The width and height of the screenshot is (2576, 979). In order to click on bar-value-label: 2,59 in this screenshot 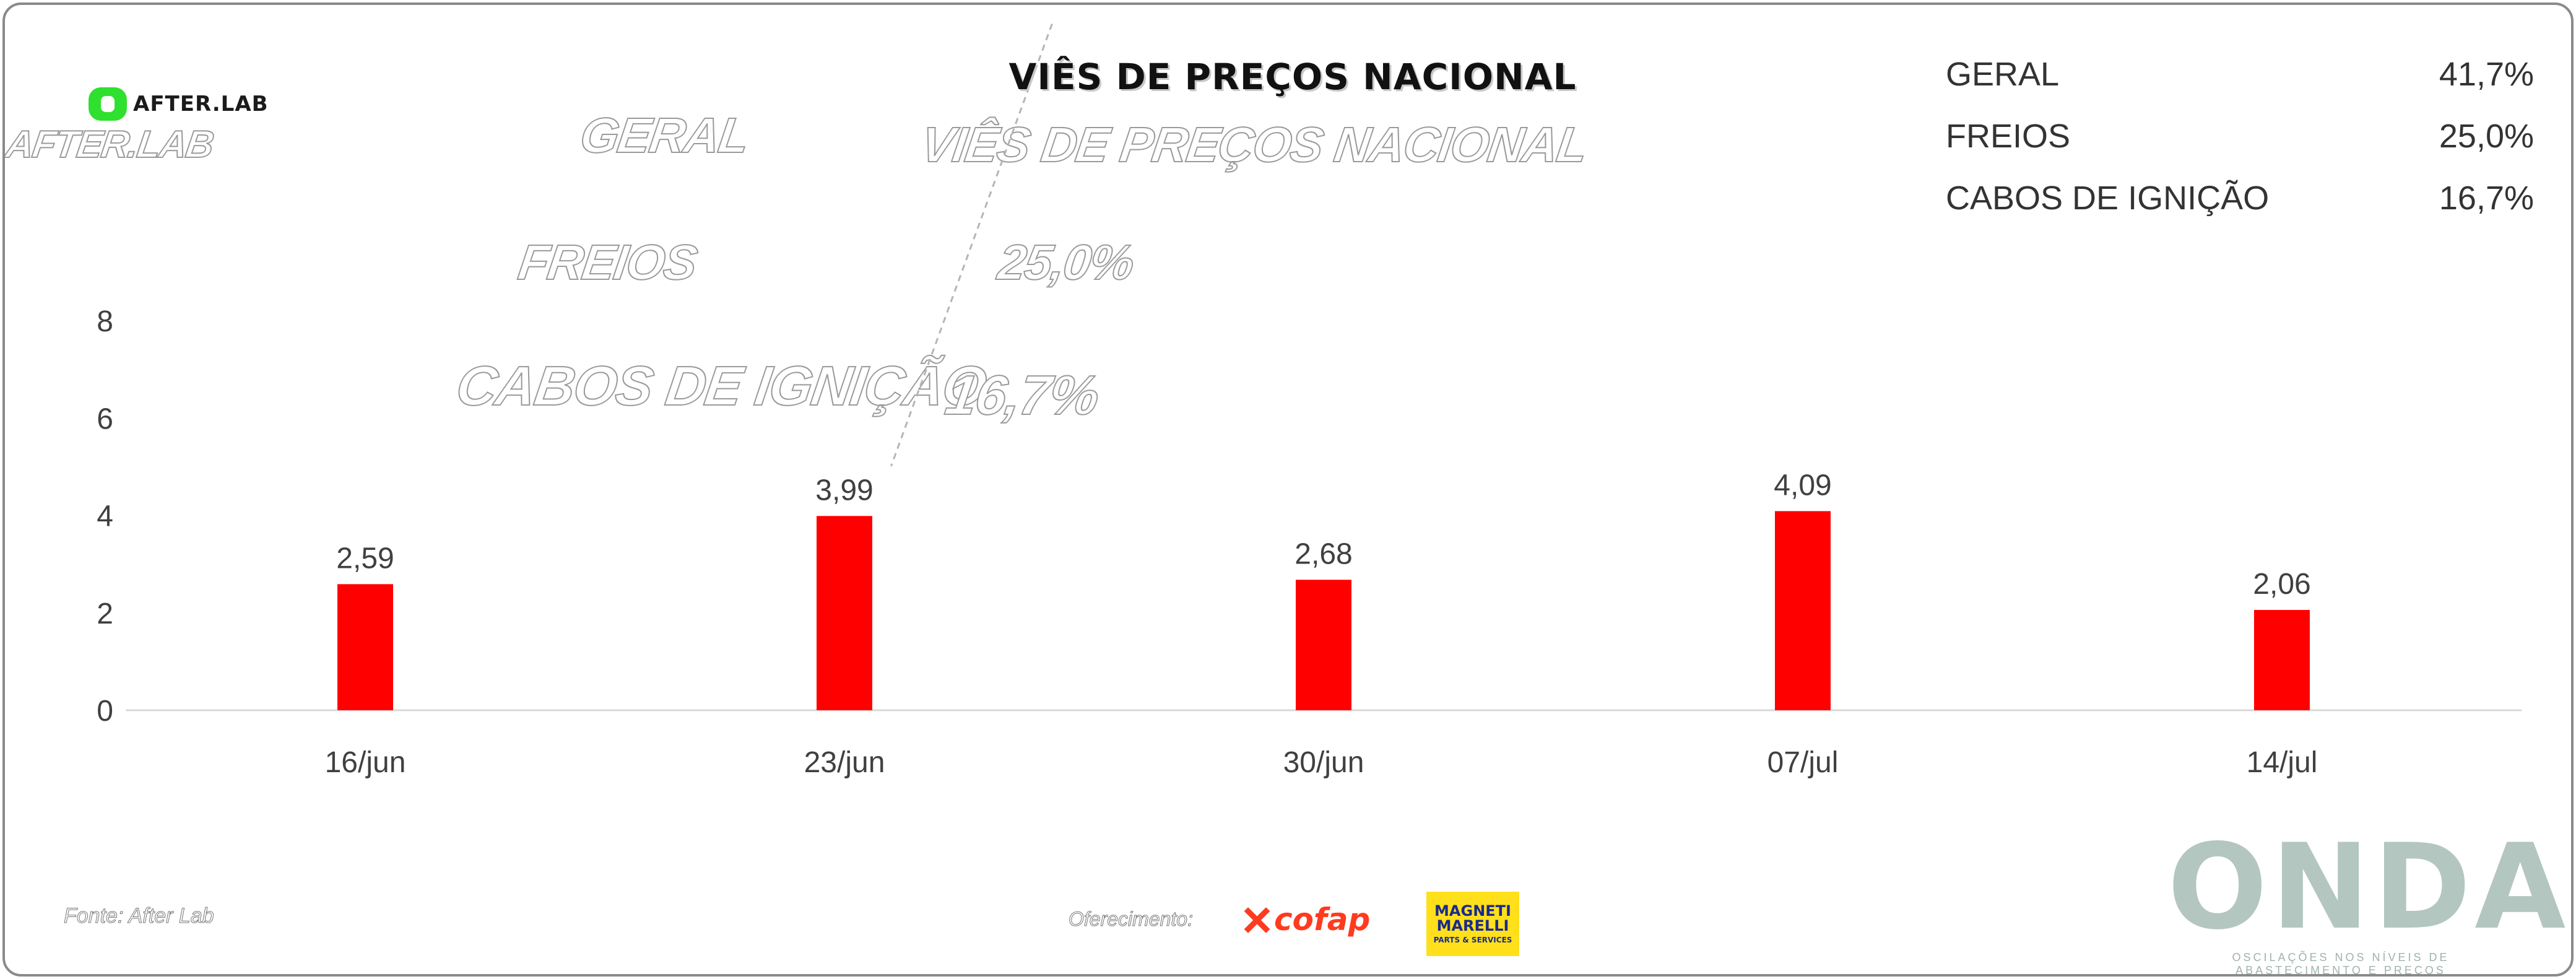, I will do `click(365, 558)`.